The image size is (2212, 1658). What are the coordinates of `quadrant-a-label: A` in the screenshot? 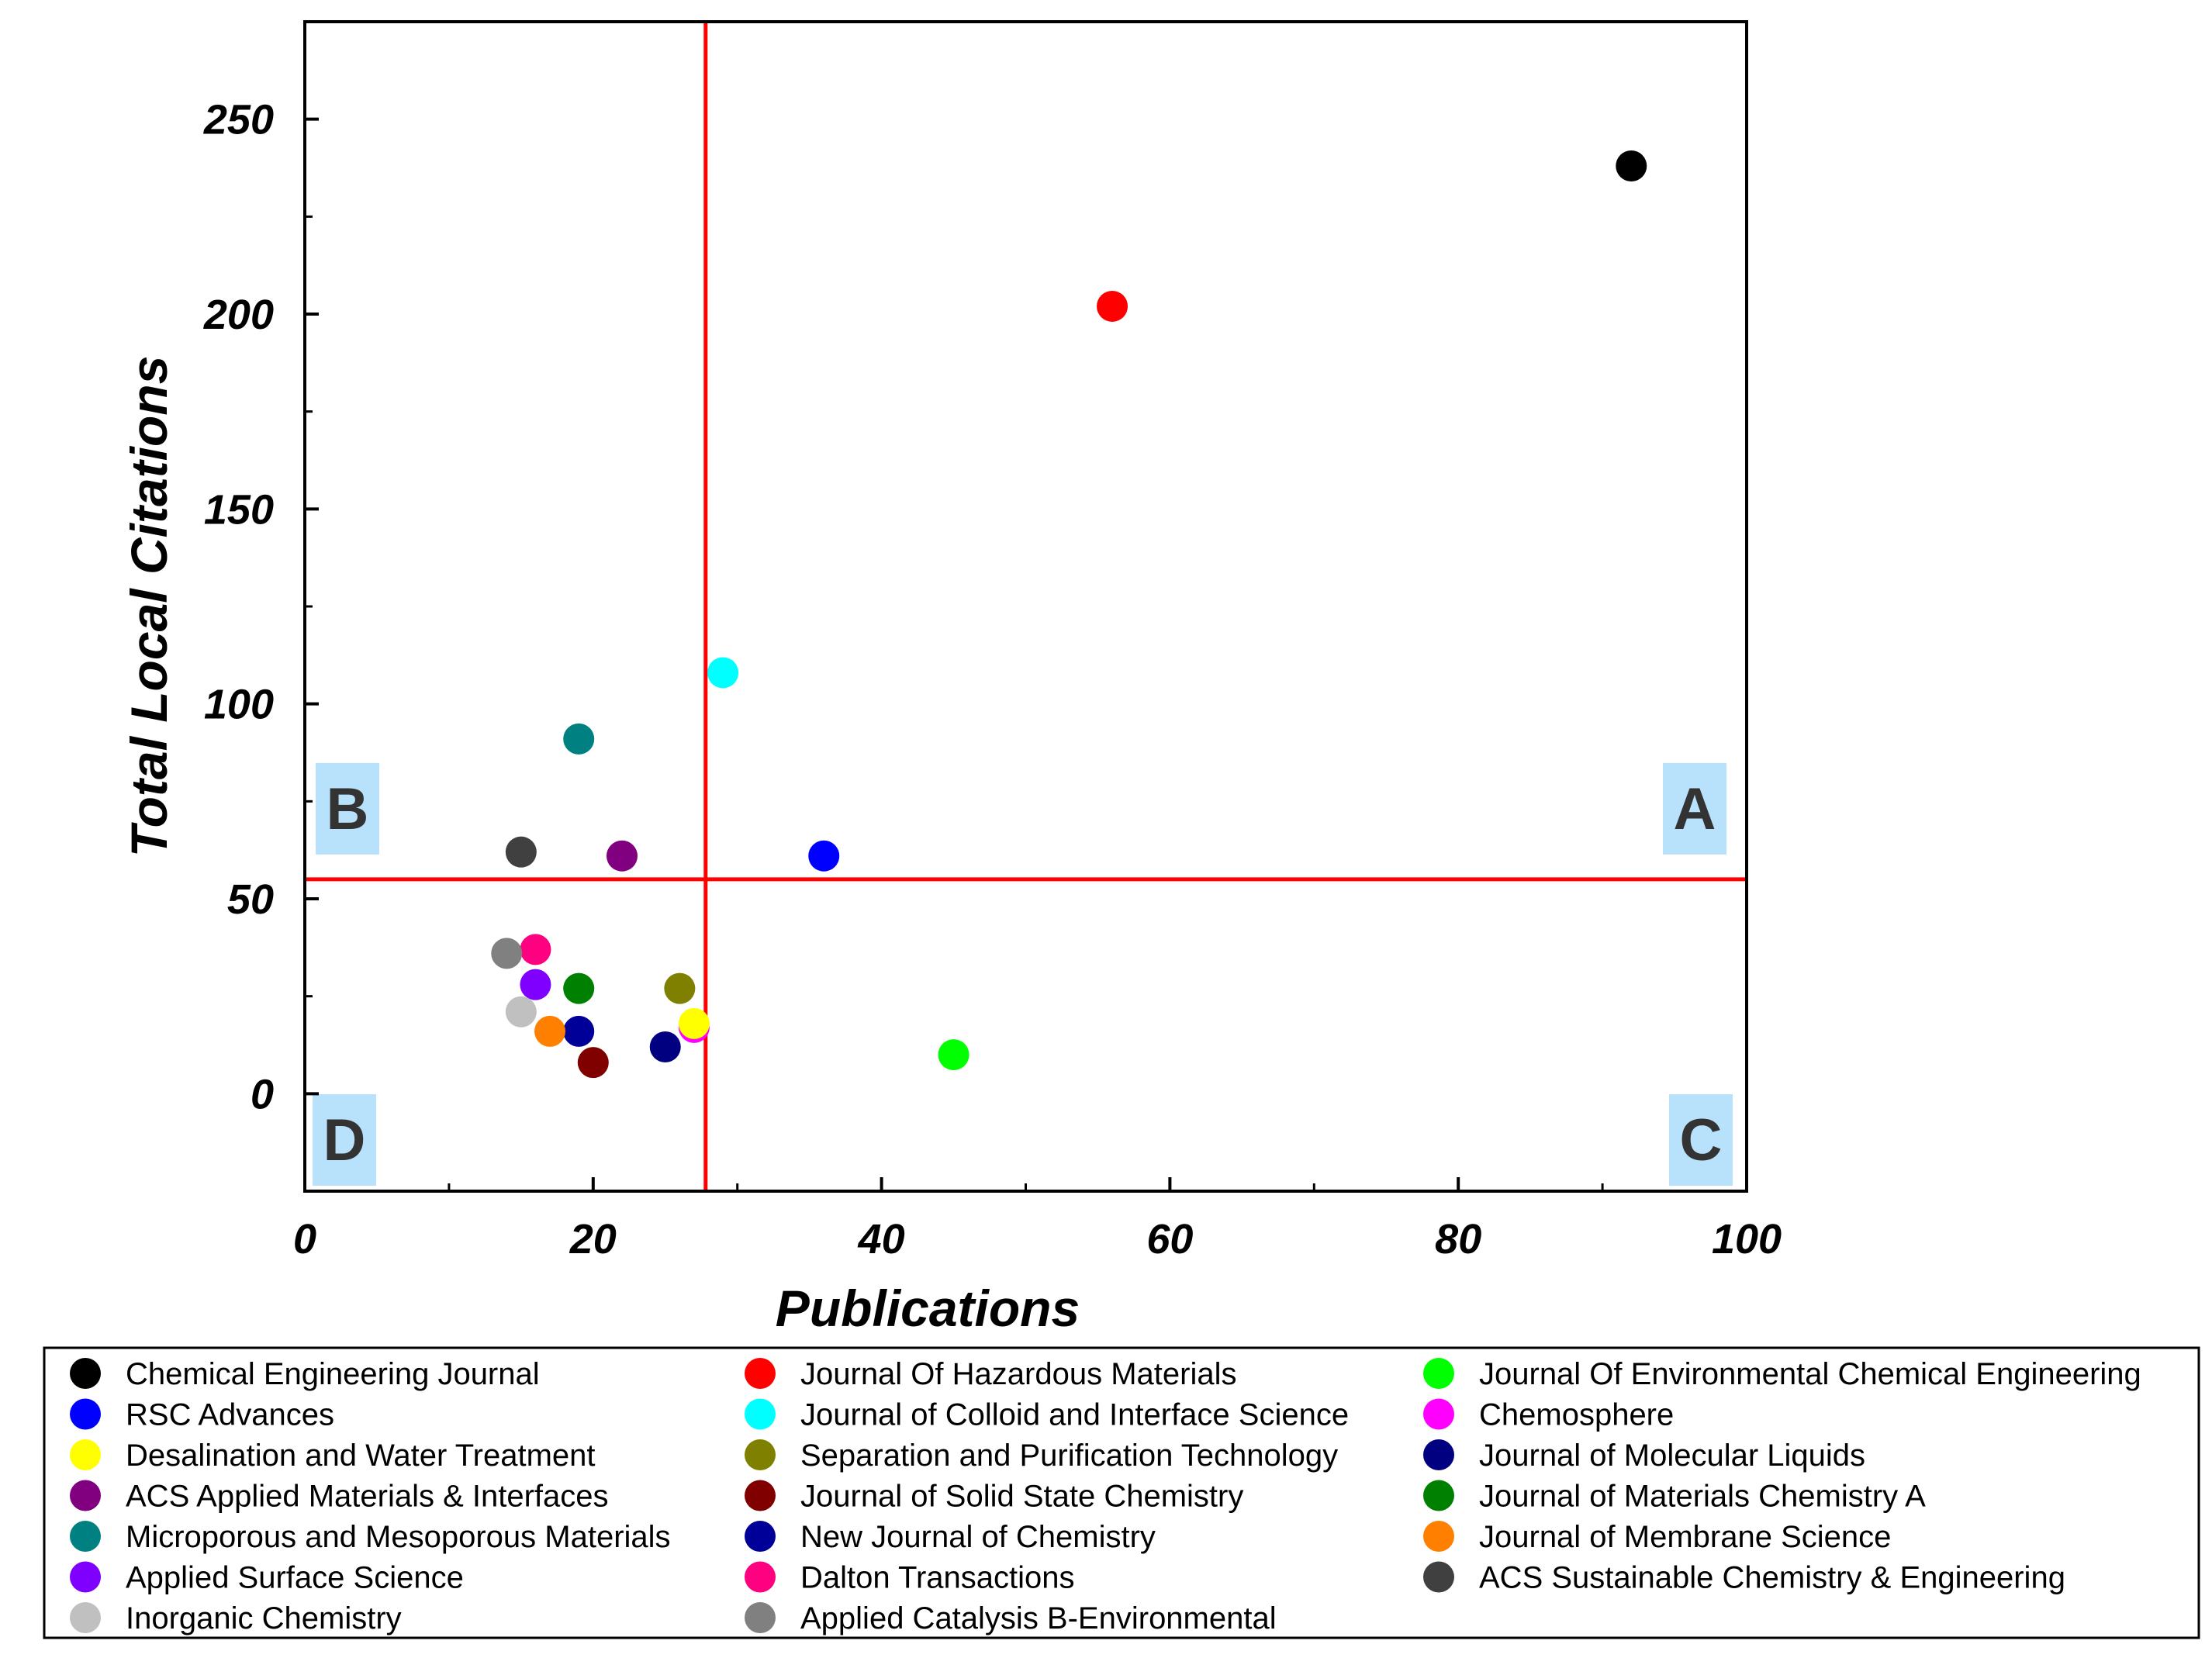 It's located at (1695, 809).